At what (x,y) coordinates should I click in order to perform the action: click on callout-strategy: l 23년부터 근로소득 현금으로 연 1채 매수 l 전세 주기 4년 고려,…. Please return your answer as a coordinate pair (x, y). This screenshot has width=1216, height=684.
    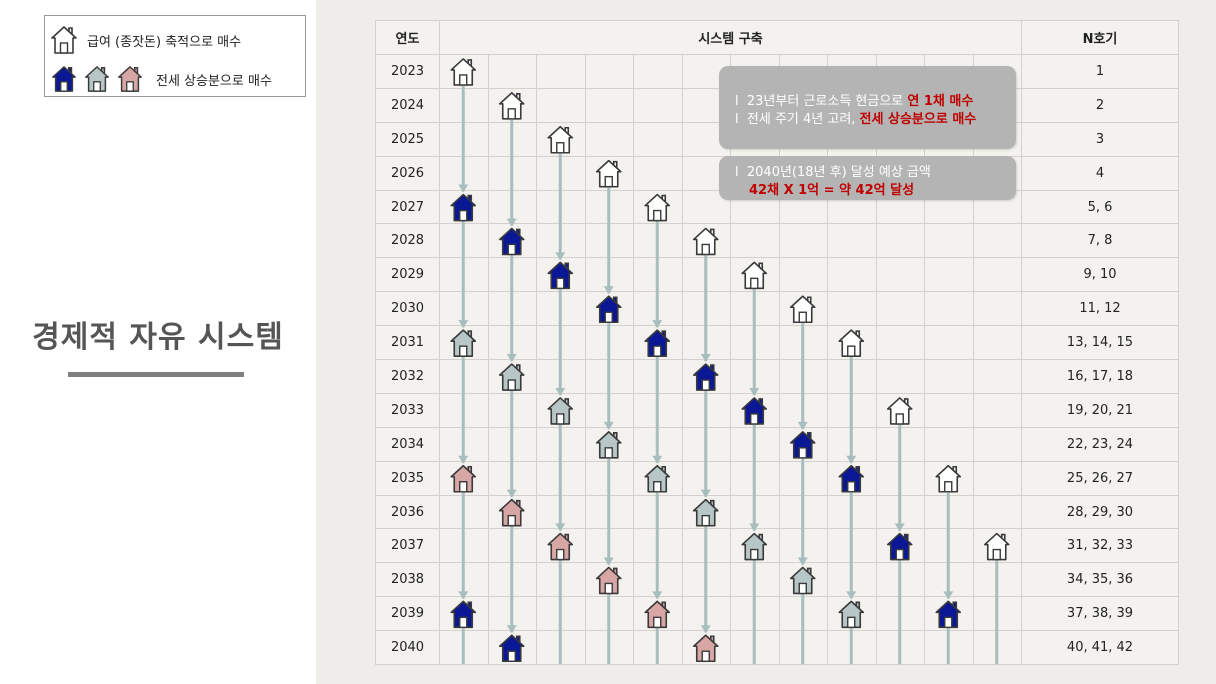
    Looking at the image, I should click on (867, 107).